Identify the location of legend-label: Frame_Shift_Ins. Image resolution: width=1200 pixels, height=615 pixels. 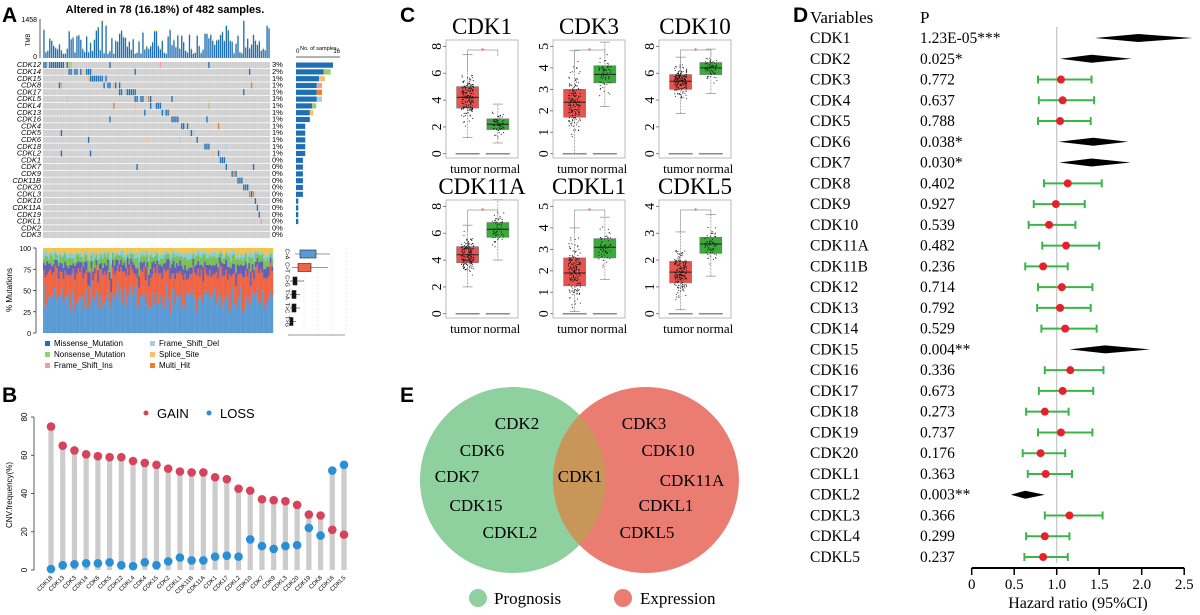
(83, 365).